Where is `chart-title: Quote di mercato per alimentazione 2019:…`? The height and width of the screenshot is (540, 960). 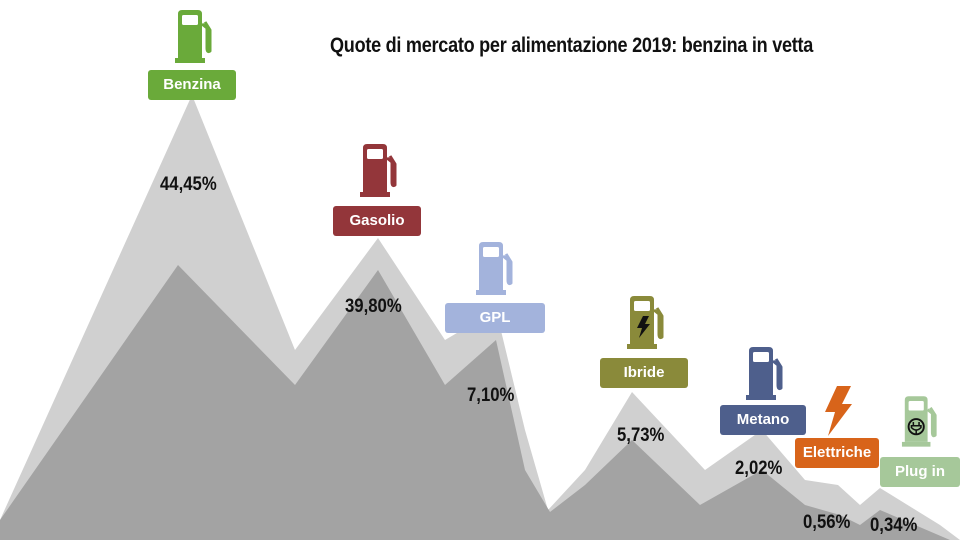
chart-title: Quote di mercato per alimentazione 2019:… is located at coordinates (572, 45).